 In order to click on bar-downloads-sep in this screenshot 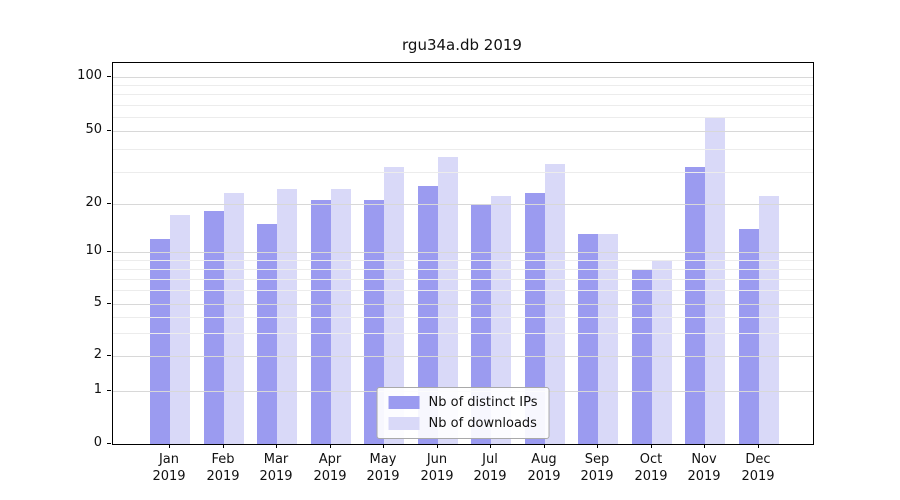, I will do `click(608, 339)`.